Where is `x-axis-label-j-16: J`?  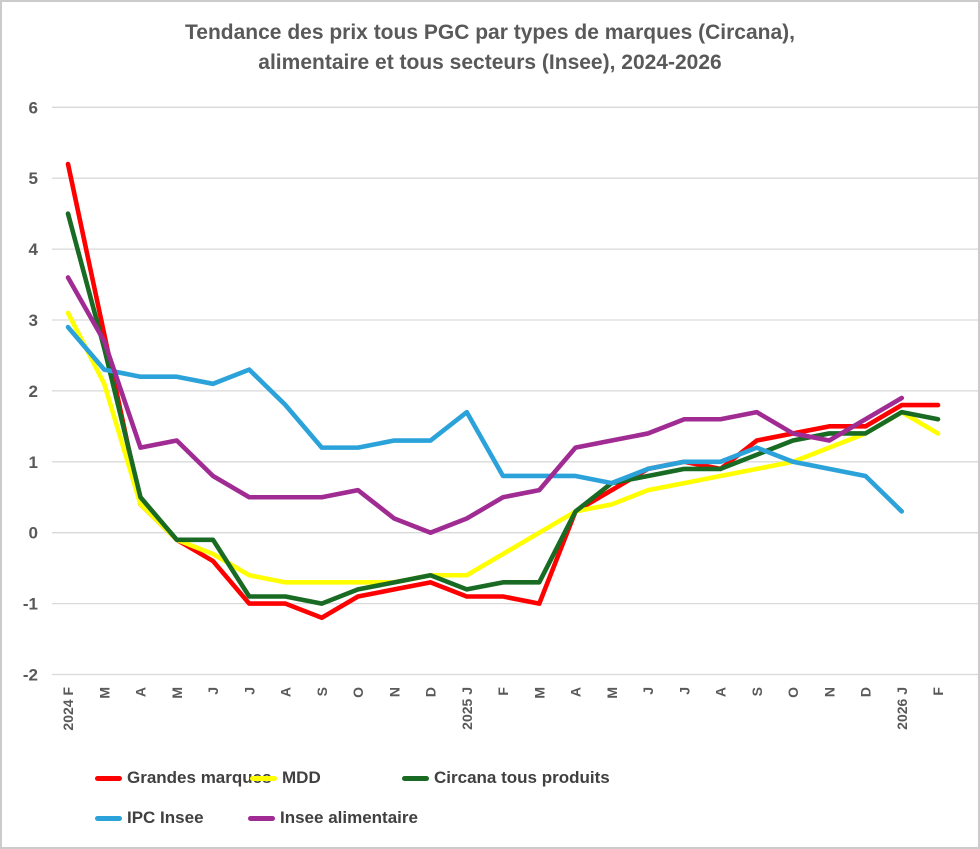
x-axis-label-j-16: J is located at coordinates (648, 691).